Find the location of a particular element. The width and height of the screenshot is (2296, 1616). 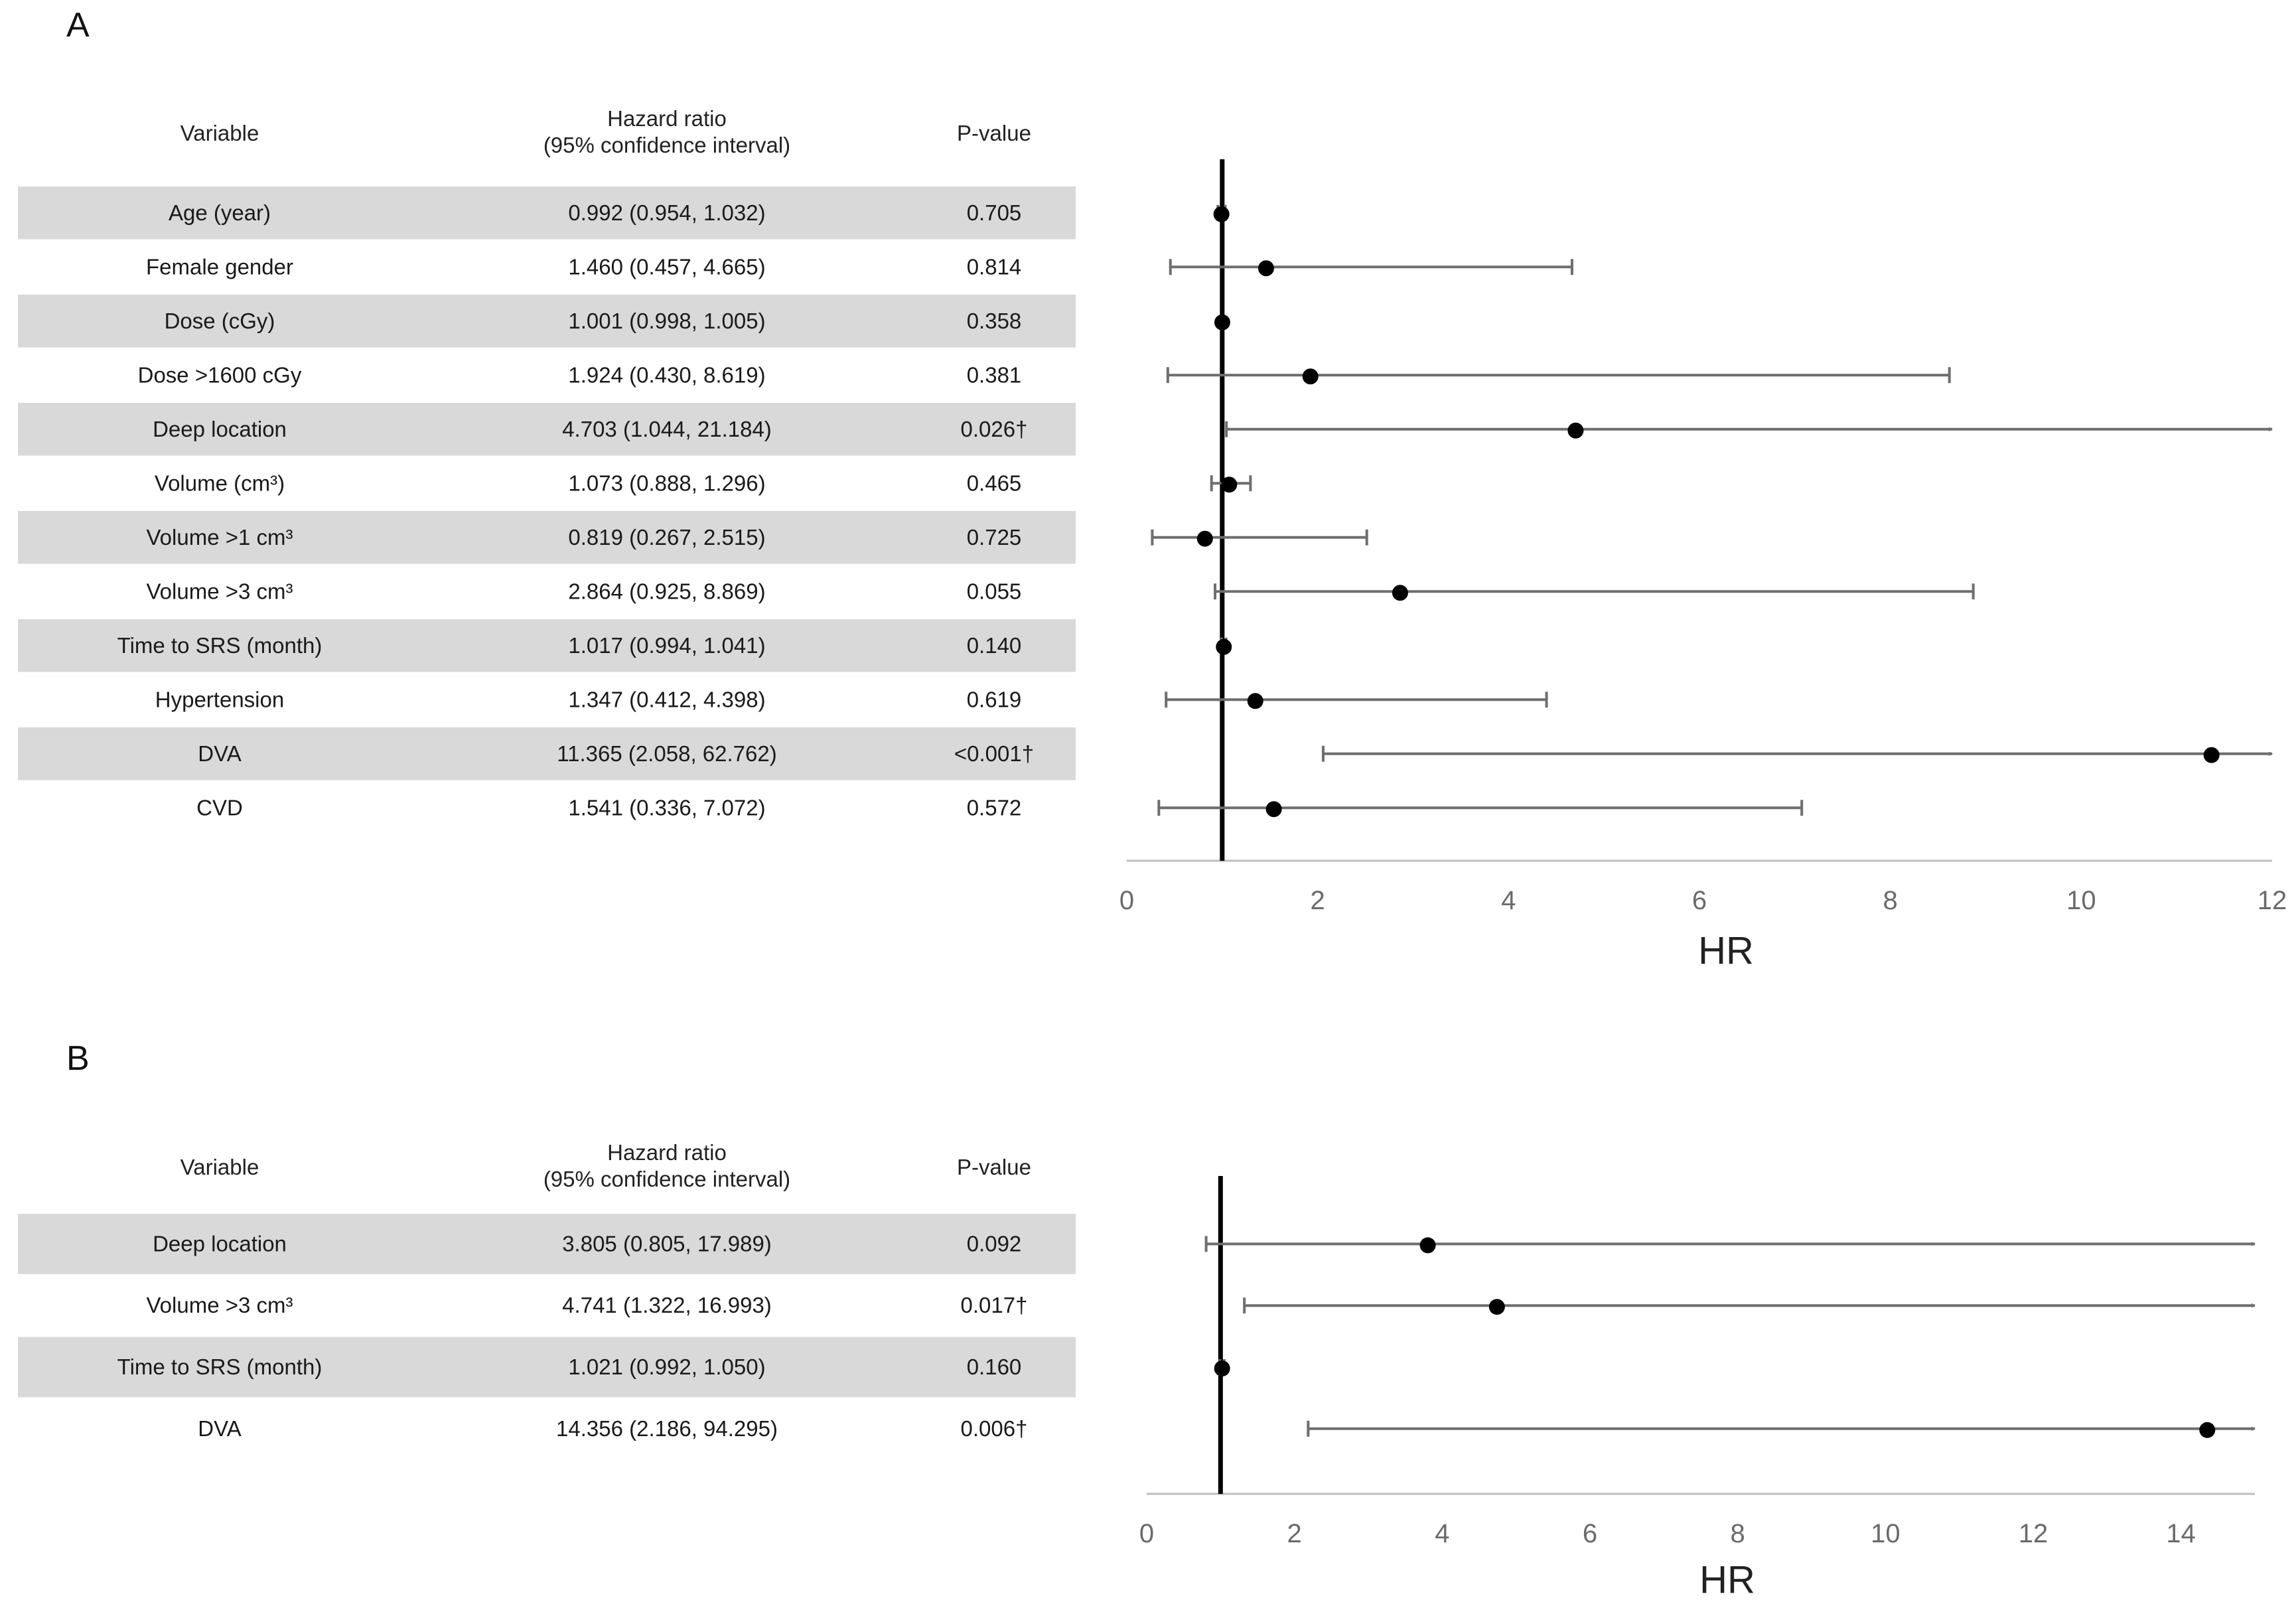

hazard-ratio-cell: 0.992 (0.954, 1.032) is located at coordinates (666, 212).